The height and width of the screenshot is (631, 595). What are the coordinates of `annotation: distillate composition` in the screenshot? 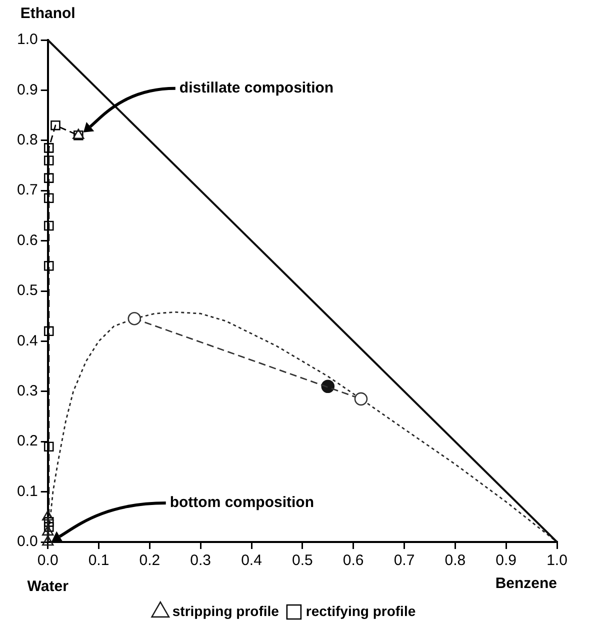 It's located at (256, 88).